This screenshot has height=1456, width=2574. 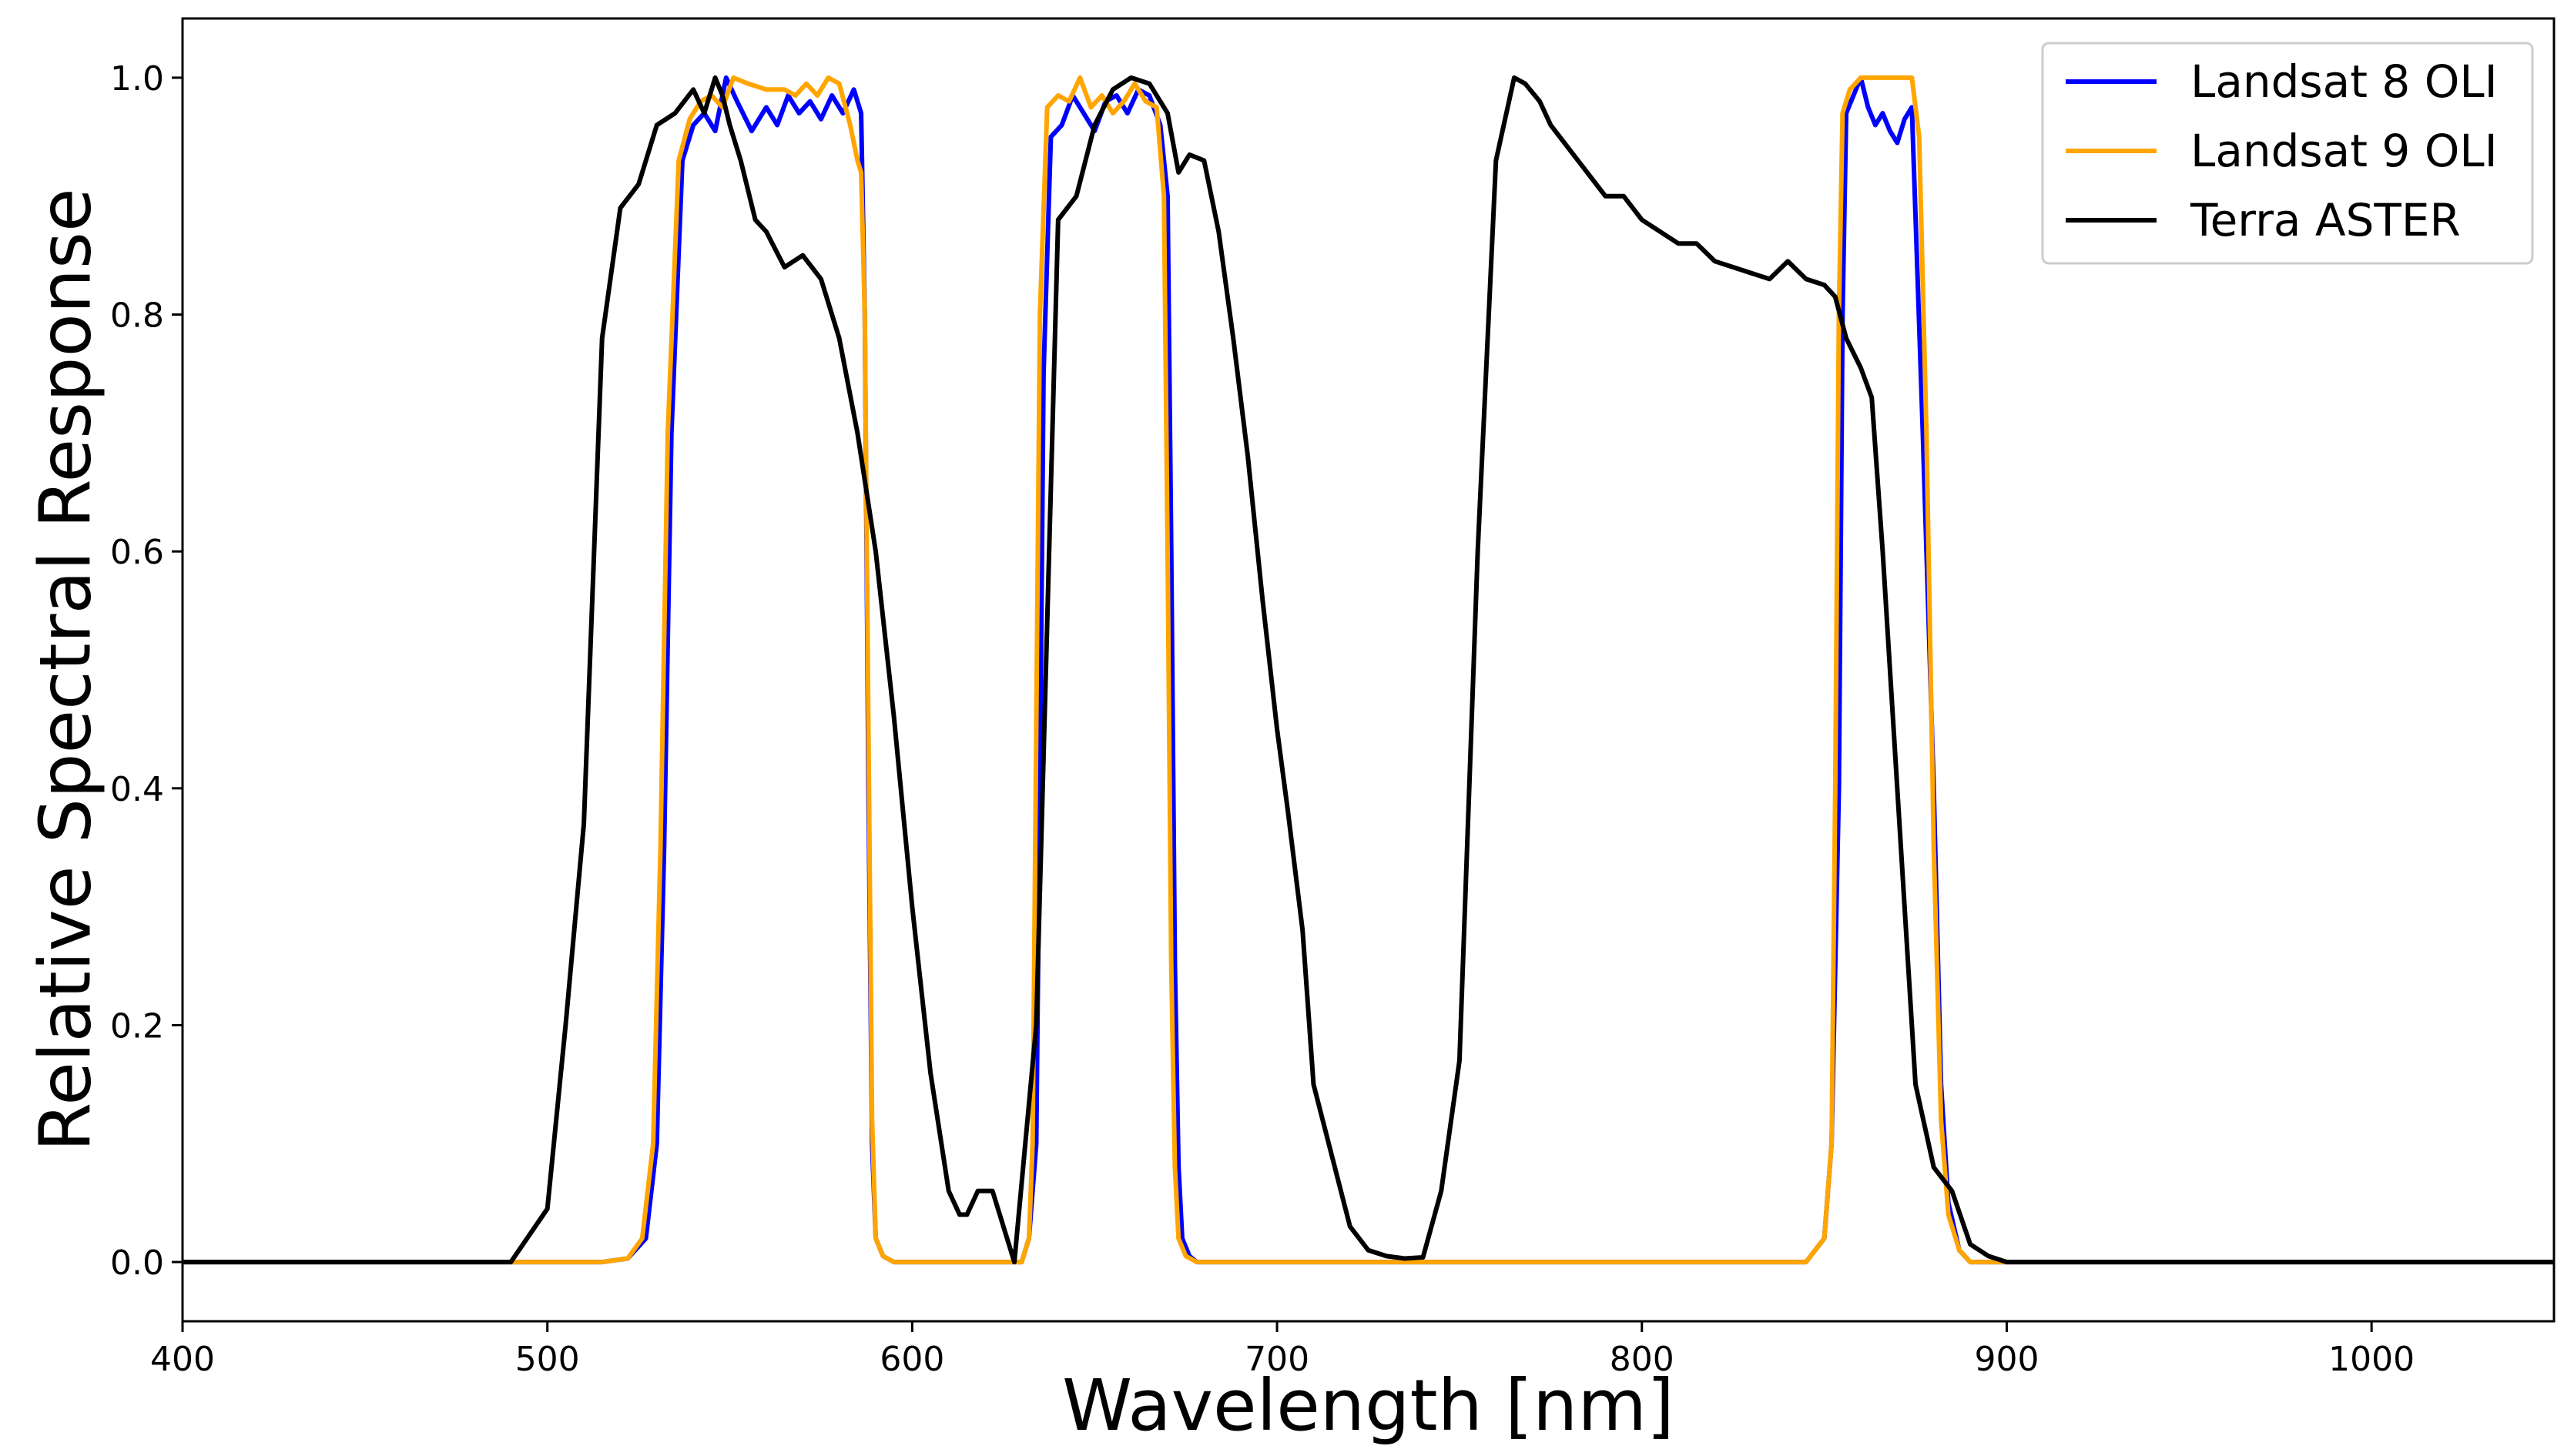 What do you see at coordinates (1368, 1406) in the screenshot?
I see `x-axis-title: Wavelength [nm]` at bounding box center [1368, 1406].